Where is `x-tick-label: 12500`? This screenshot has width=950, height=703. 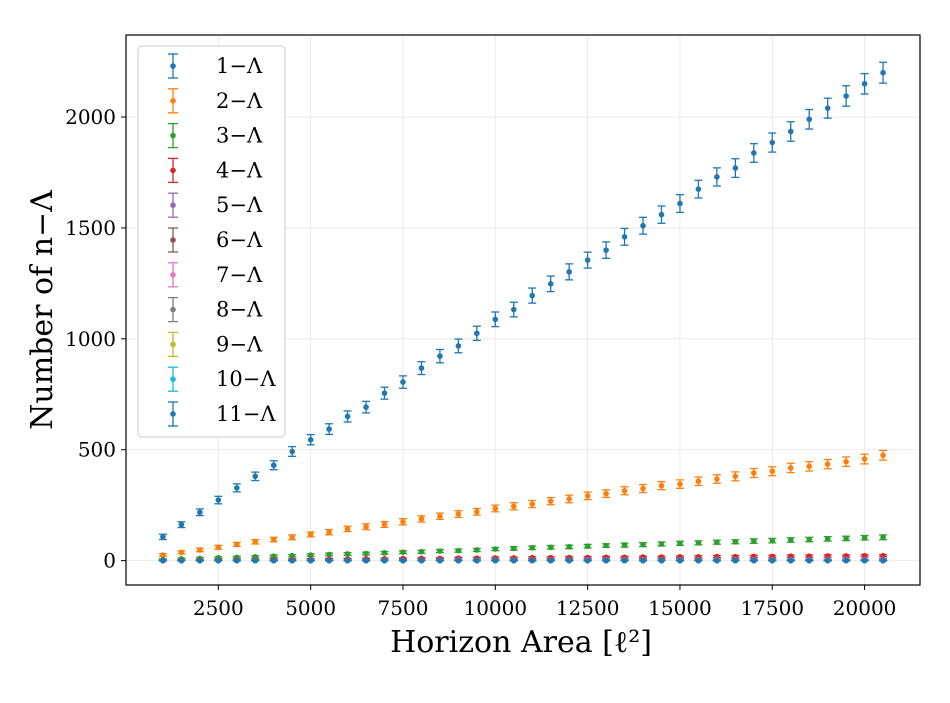
x-tick-label: 12500 is located at coordinates (588, 608).